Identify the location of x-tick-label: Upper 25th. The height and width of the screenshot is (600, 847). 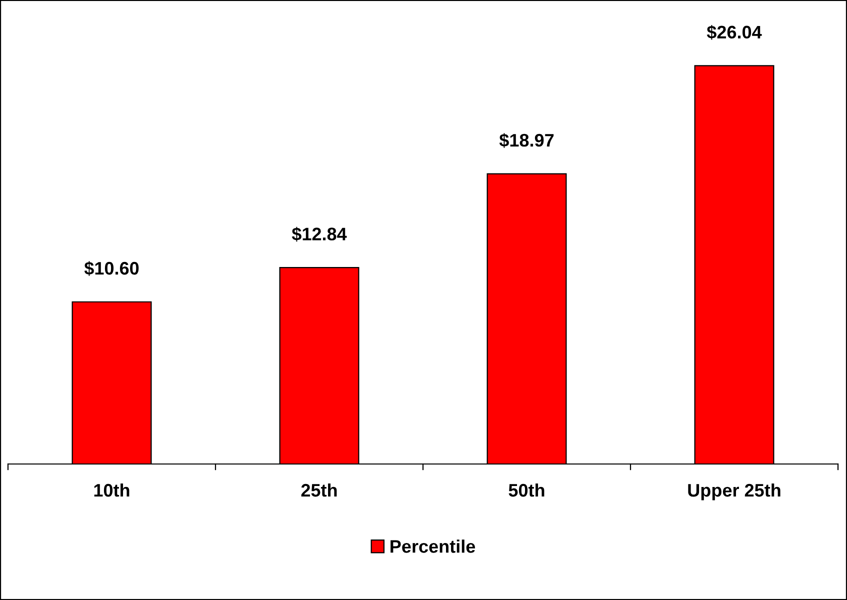
(734, 491).